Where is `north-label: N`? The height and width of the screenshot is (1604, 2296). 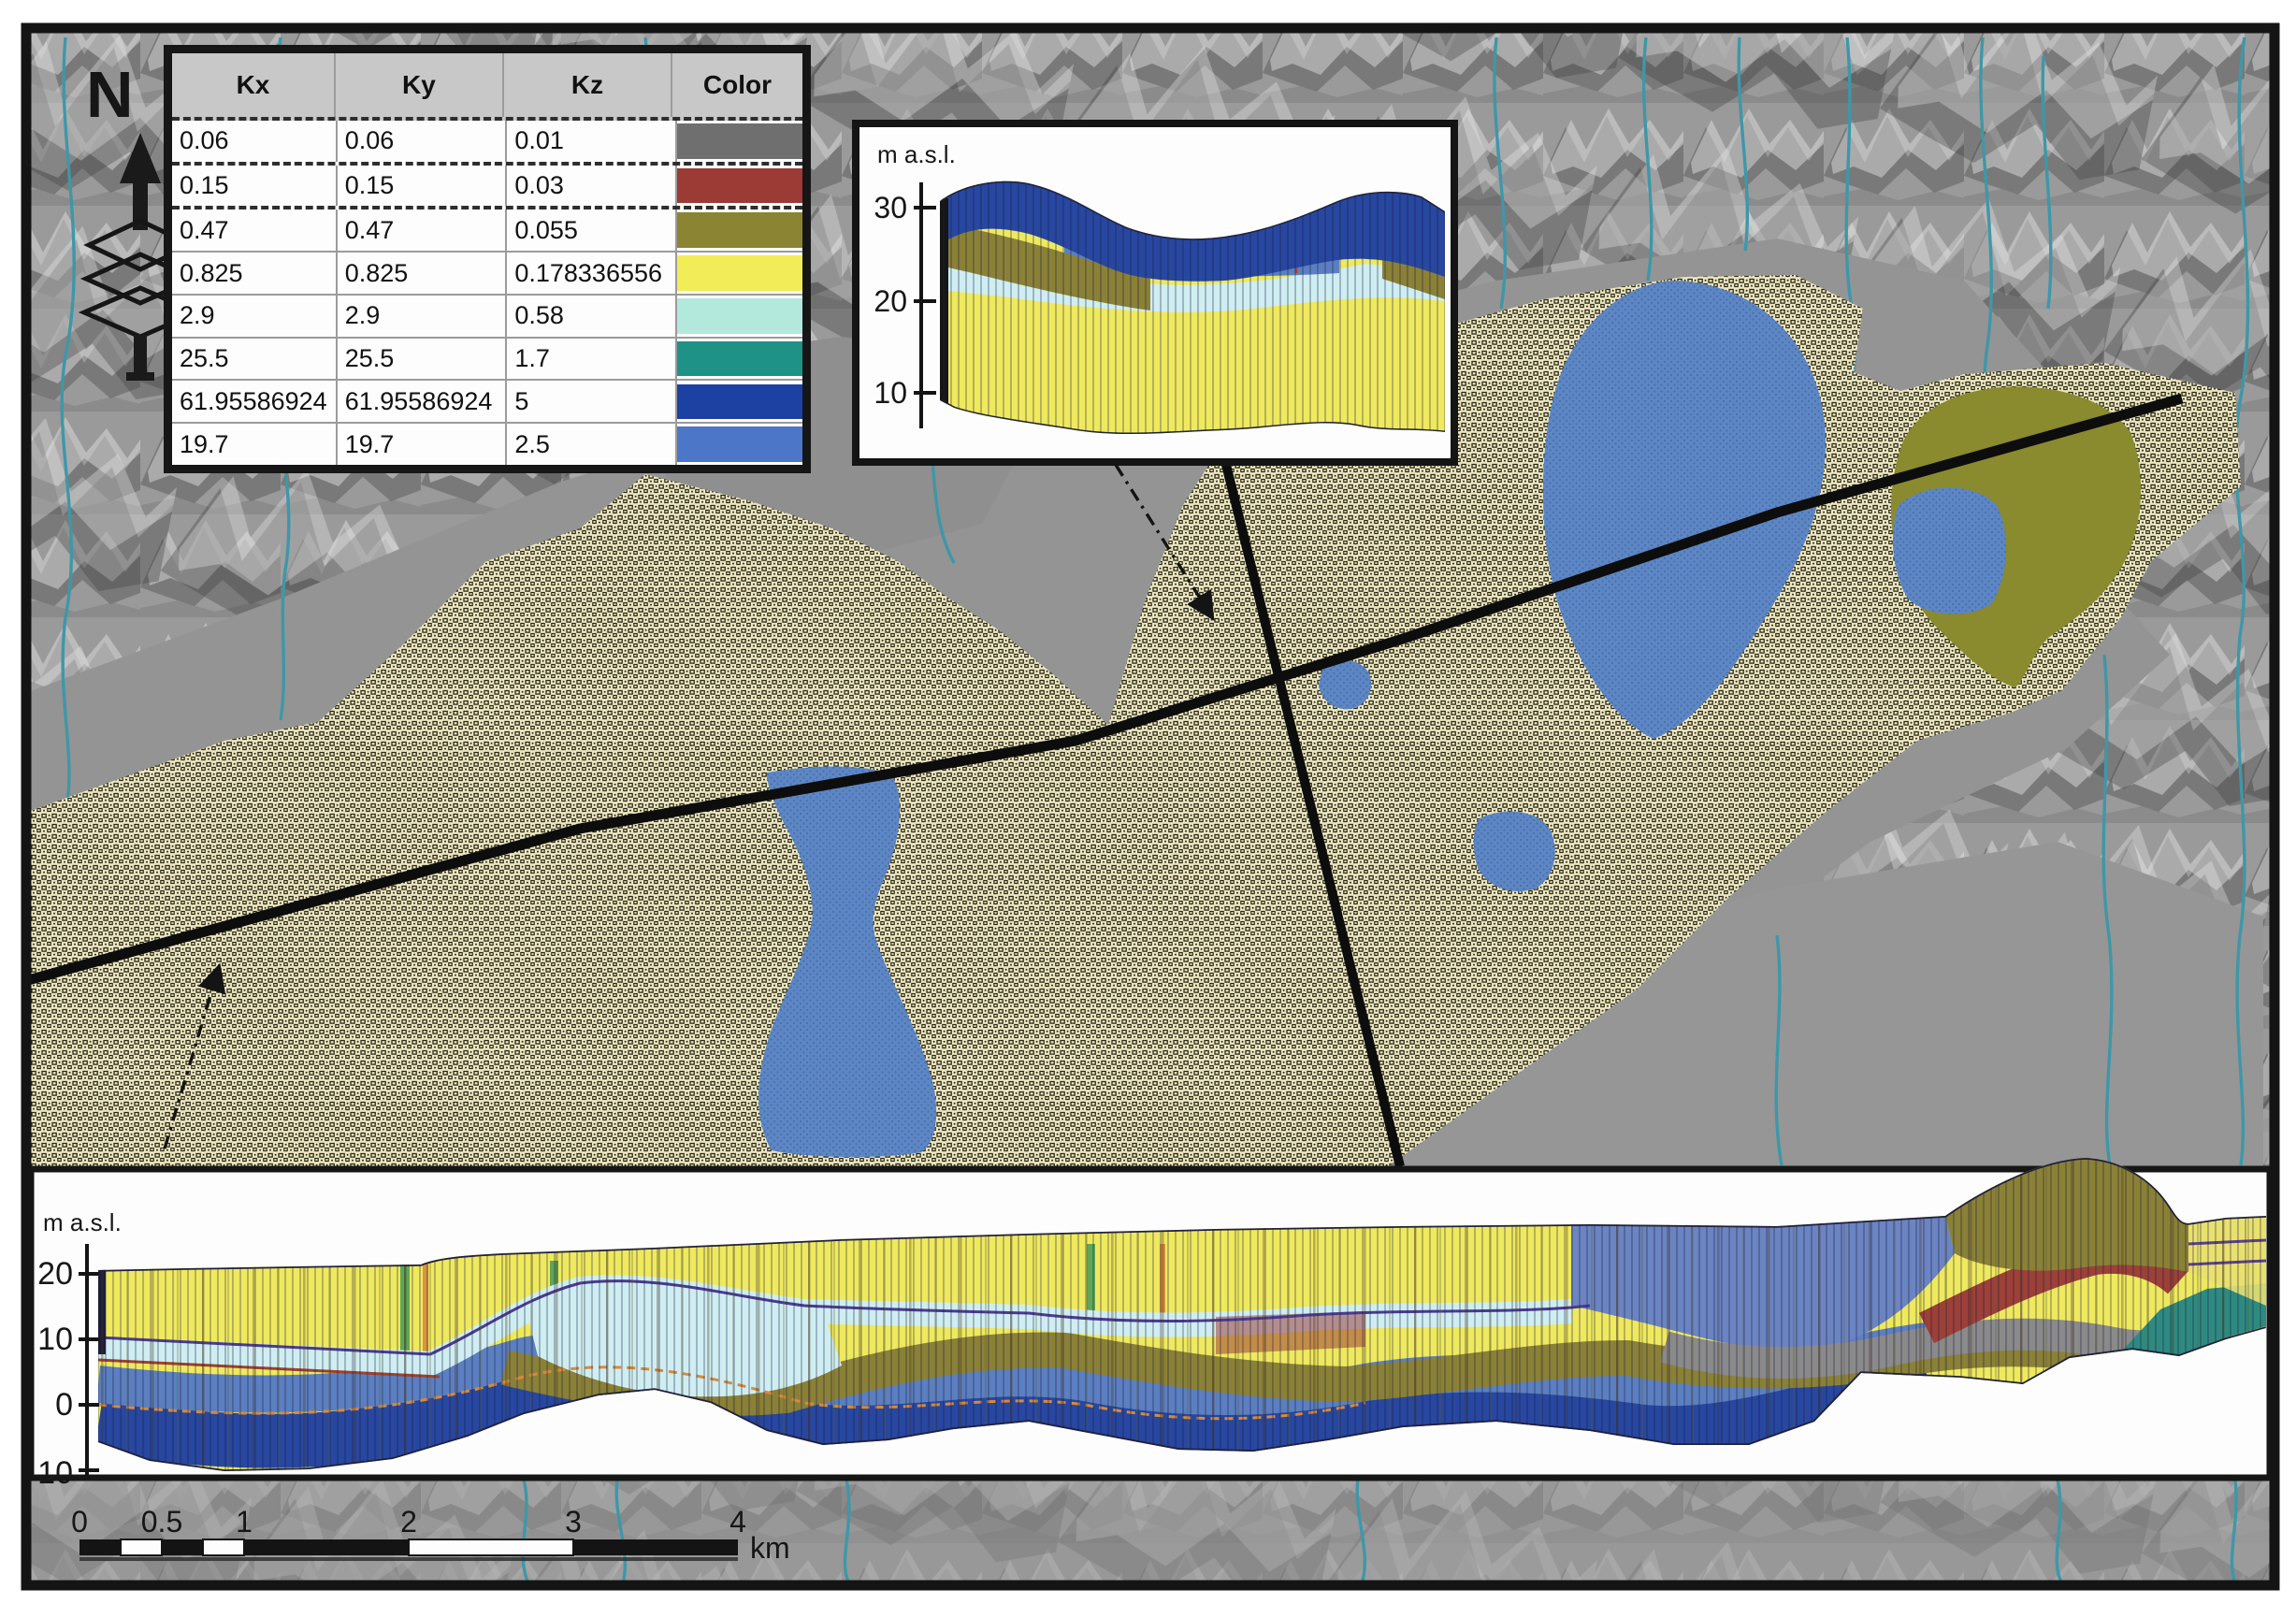 north-label: N is located at coordinates (110, 94).